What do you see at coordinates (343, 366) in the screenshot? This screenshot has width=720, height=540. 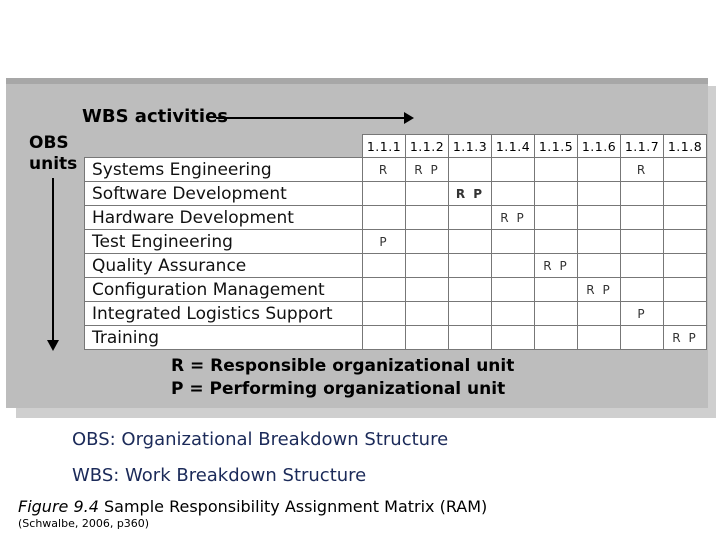 I see `legend-responsible: R = Responsible organizational unit` at bounding box center [343, 366].